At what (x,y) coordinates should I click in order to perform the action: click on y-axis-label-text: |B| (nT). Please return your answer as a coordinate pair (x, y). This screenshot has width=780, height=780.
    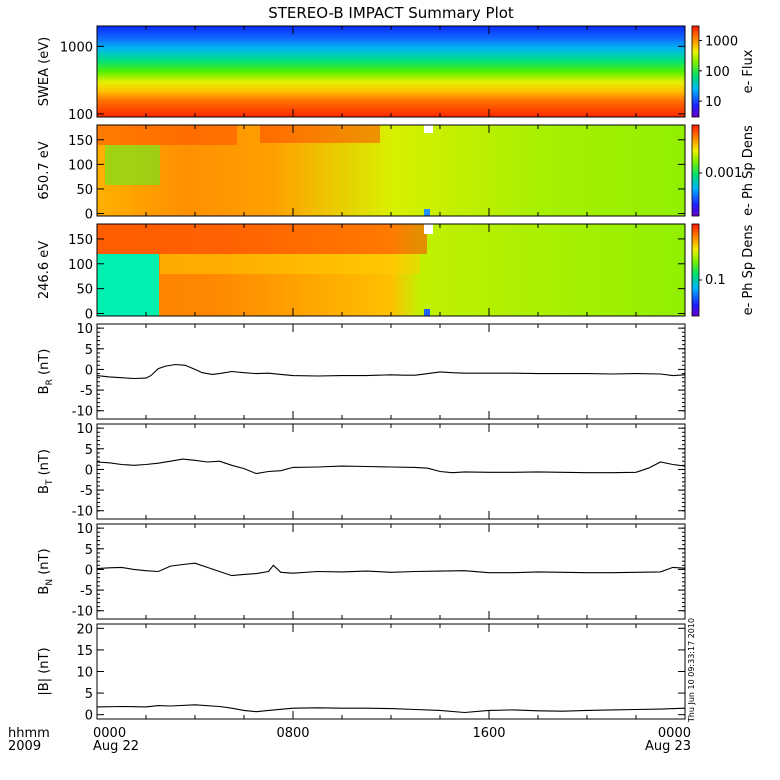
    Looking at the image, I should click on (44, 671).